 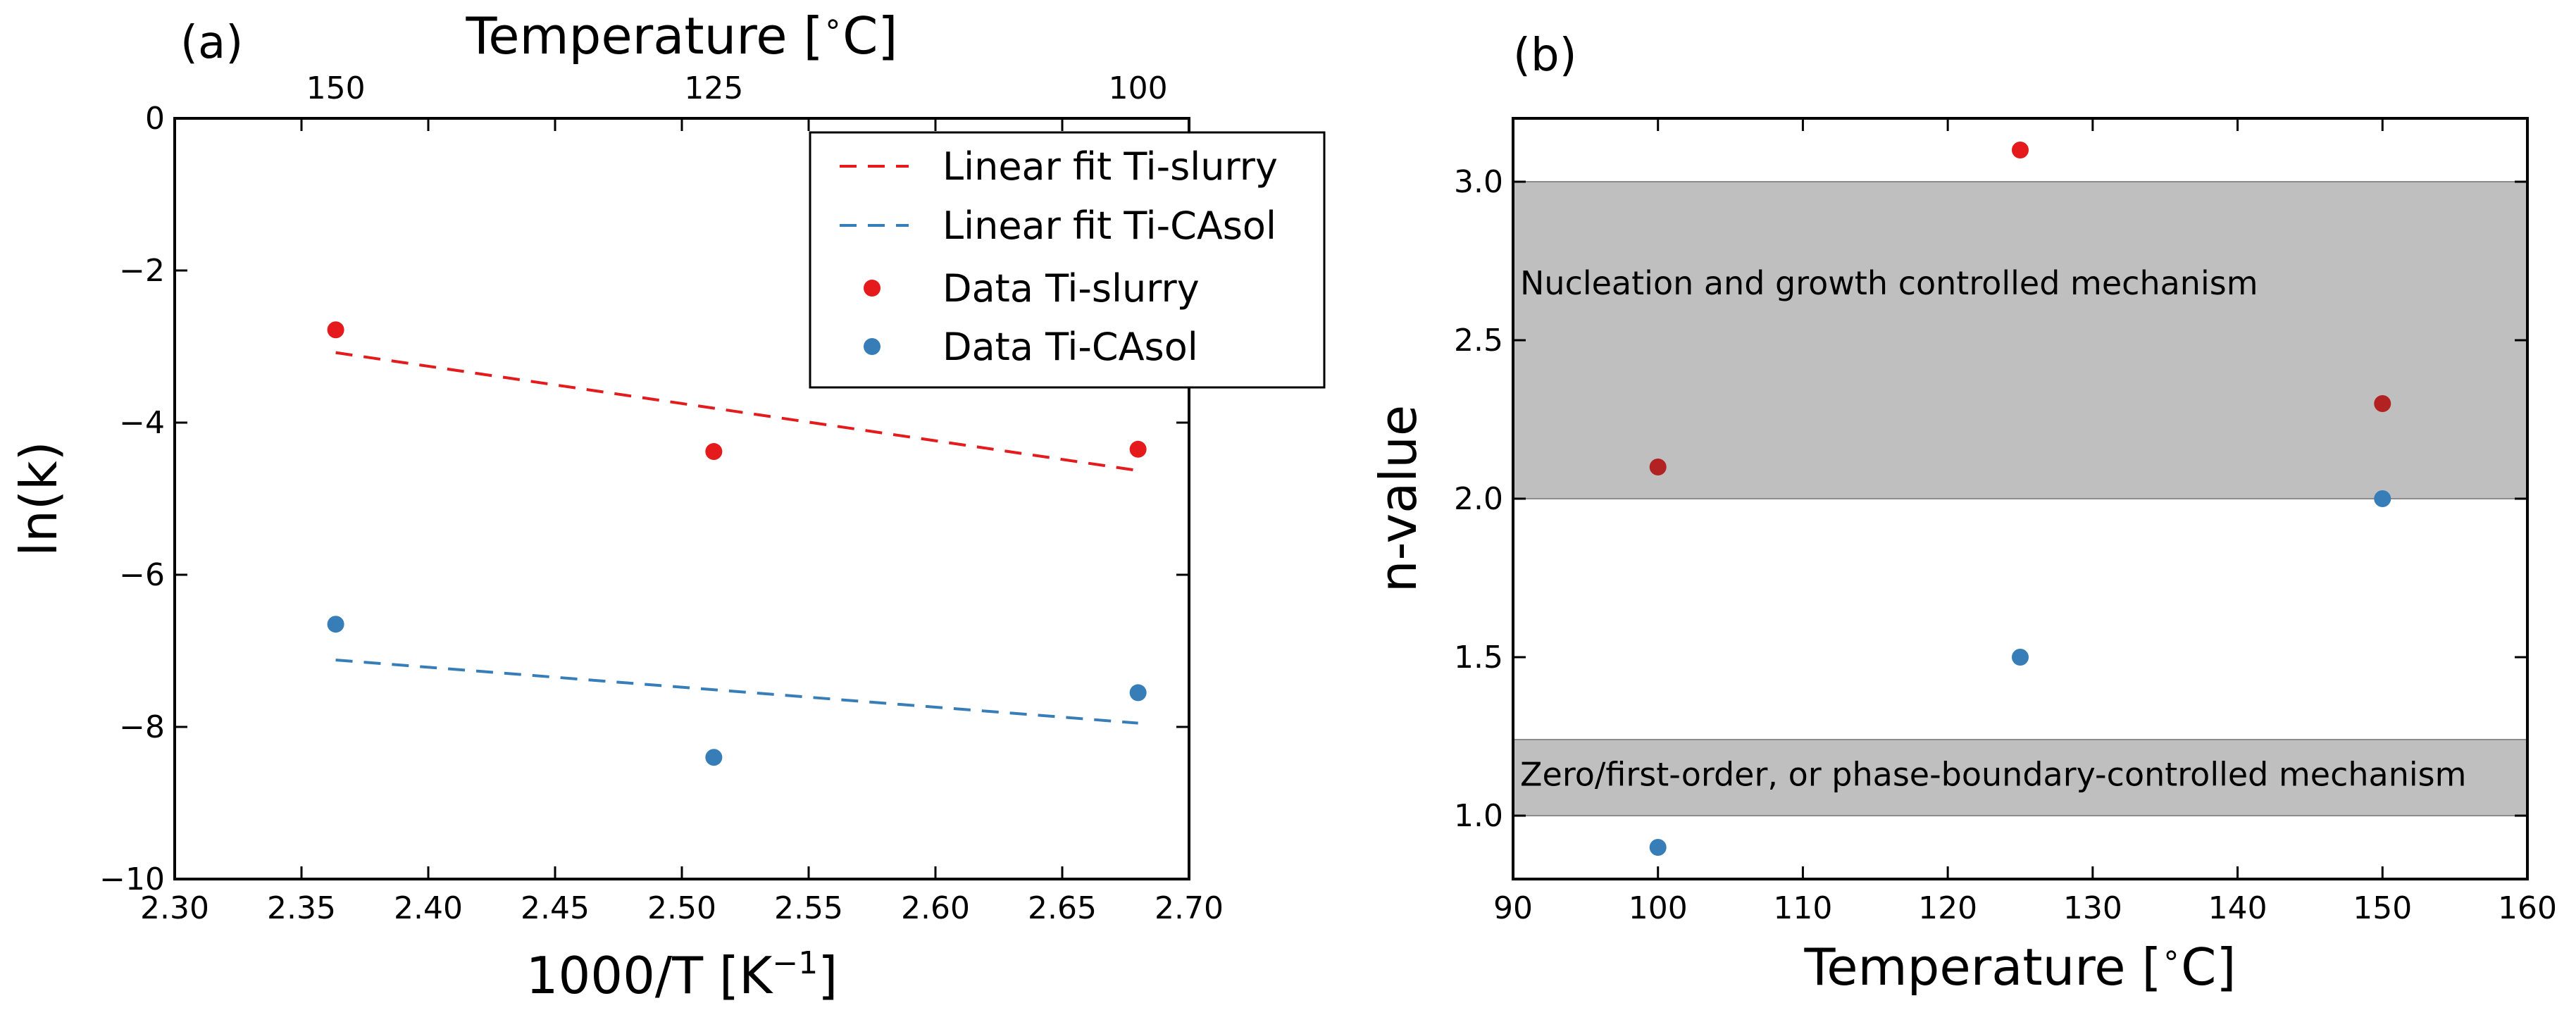 What do you see at coordinates (872, 346) in the screenshot?
I see `legend-swatch-data-ti-casol` at bounding box center [872, 346].